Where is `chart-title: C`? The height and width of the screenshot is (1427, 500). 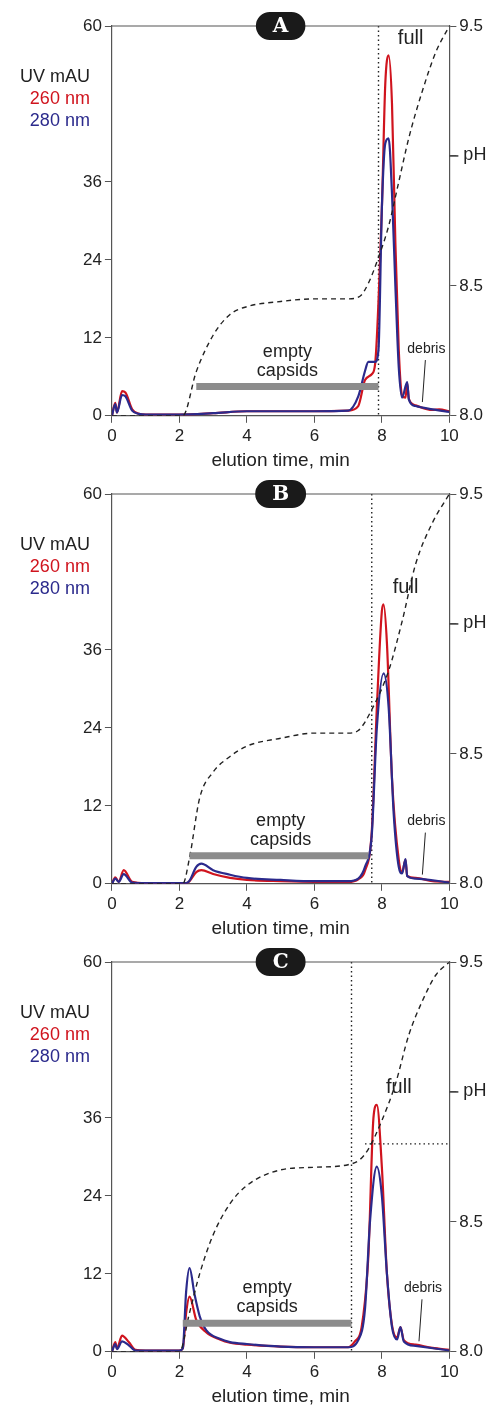 chart-title: C is located at coordinates (280, 961).